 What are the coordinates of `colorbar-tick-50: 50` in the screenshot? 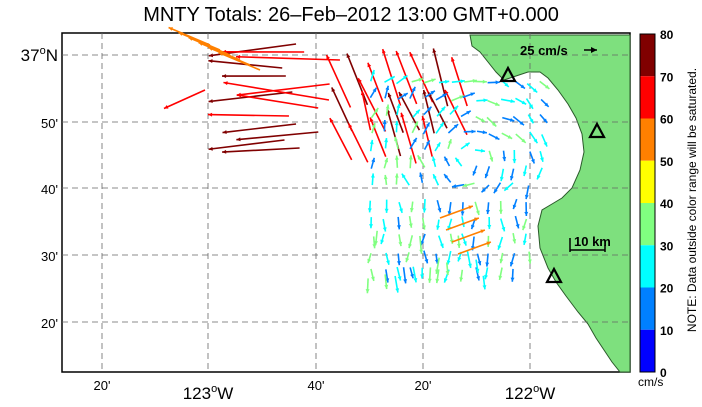 It's located at (667, 162).